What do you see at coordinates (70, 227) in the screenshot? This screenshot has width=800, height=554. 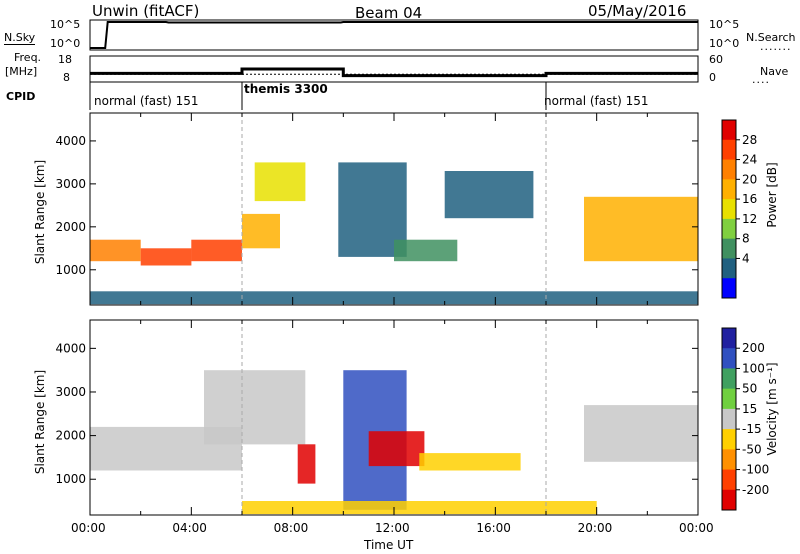 I see `power-panel-ytick-label: 2000` at bounding box center [70, 227].